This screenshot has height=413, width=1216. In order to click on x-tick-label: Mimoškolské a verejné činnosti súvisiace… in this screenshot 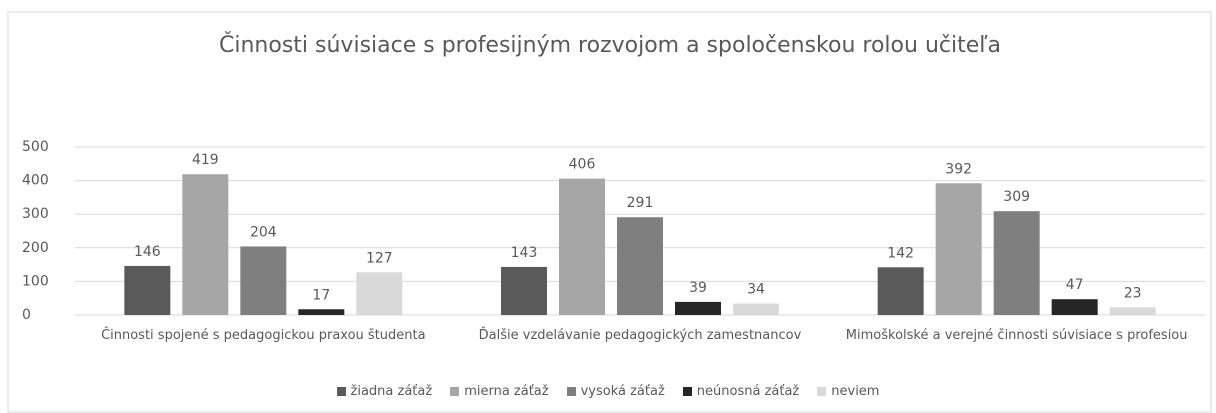, I will do `click(1016, 335)`.